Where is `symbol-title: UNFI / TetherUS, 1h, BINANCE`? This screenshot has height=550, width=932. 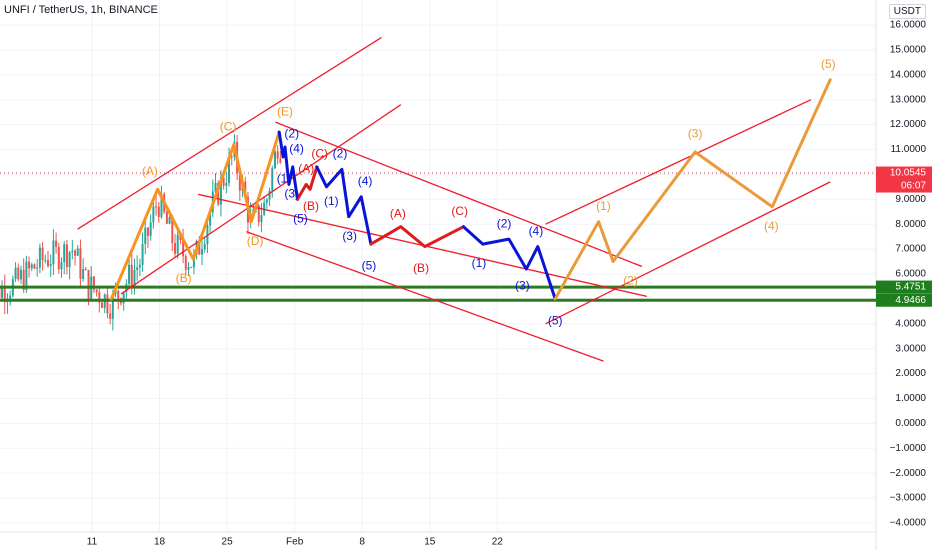 symbol-title: UNFI / TetherUS, 1h, BINANCE is located at coordinates (81, 10).